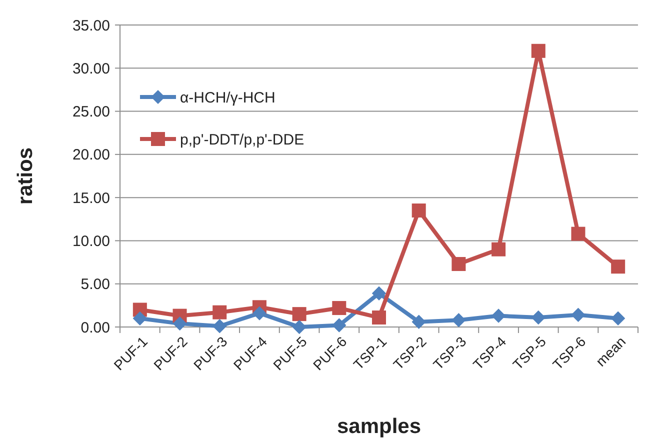 The image size is (660, 439). I want to click on legend-label: p,p'-DDT/p,p'-DDE, so click(242, 139).